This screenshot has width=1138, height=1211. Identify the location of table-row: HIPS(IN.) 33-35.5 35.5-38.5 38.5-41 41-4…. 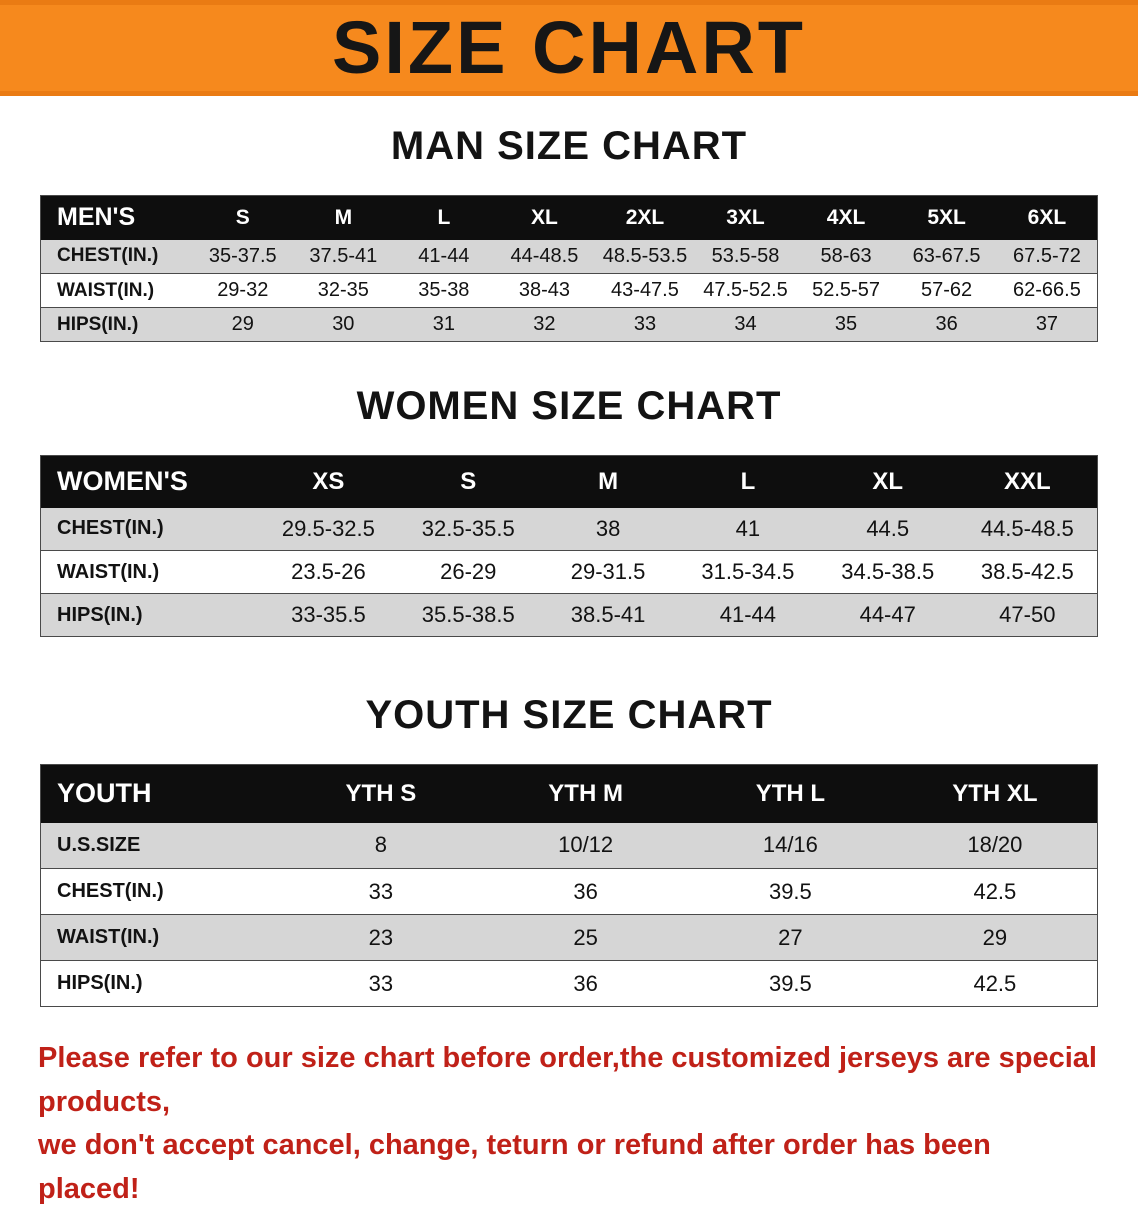
(569, 615).